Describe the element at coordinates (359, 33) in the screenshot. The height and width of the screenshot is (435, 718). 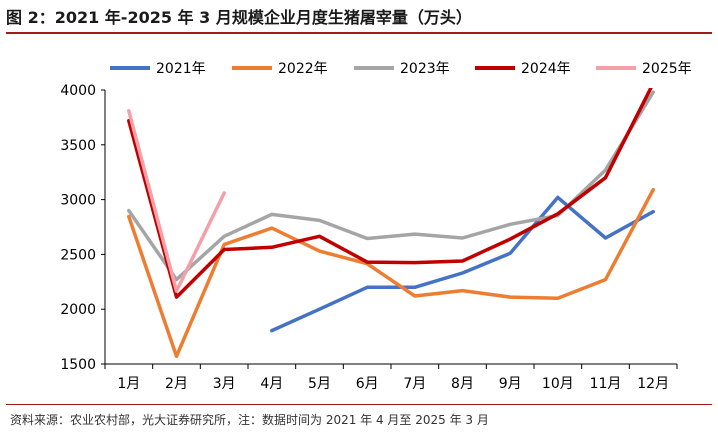
I see `title-divider` at that location.